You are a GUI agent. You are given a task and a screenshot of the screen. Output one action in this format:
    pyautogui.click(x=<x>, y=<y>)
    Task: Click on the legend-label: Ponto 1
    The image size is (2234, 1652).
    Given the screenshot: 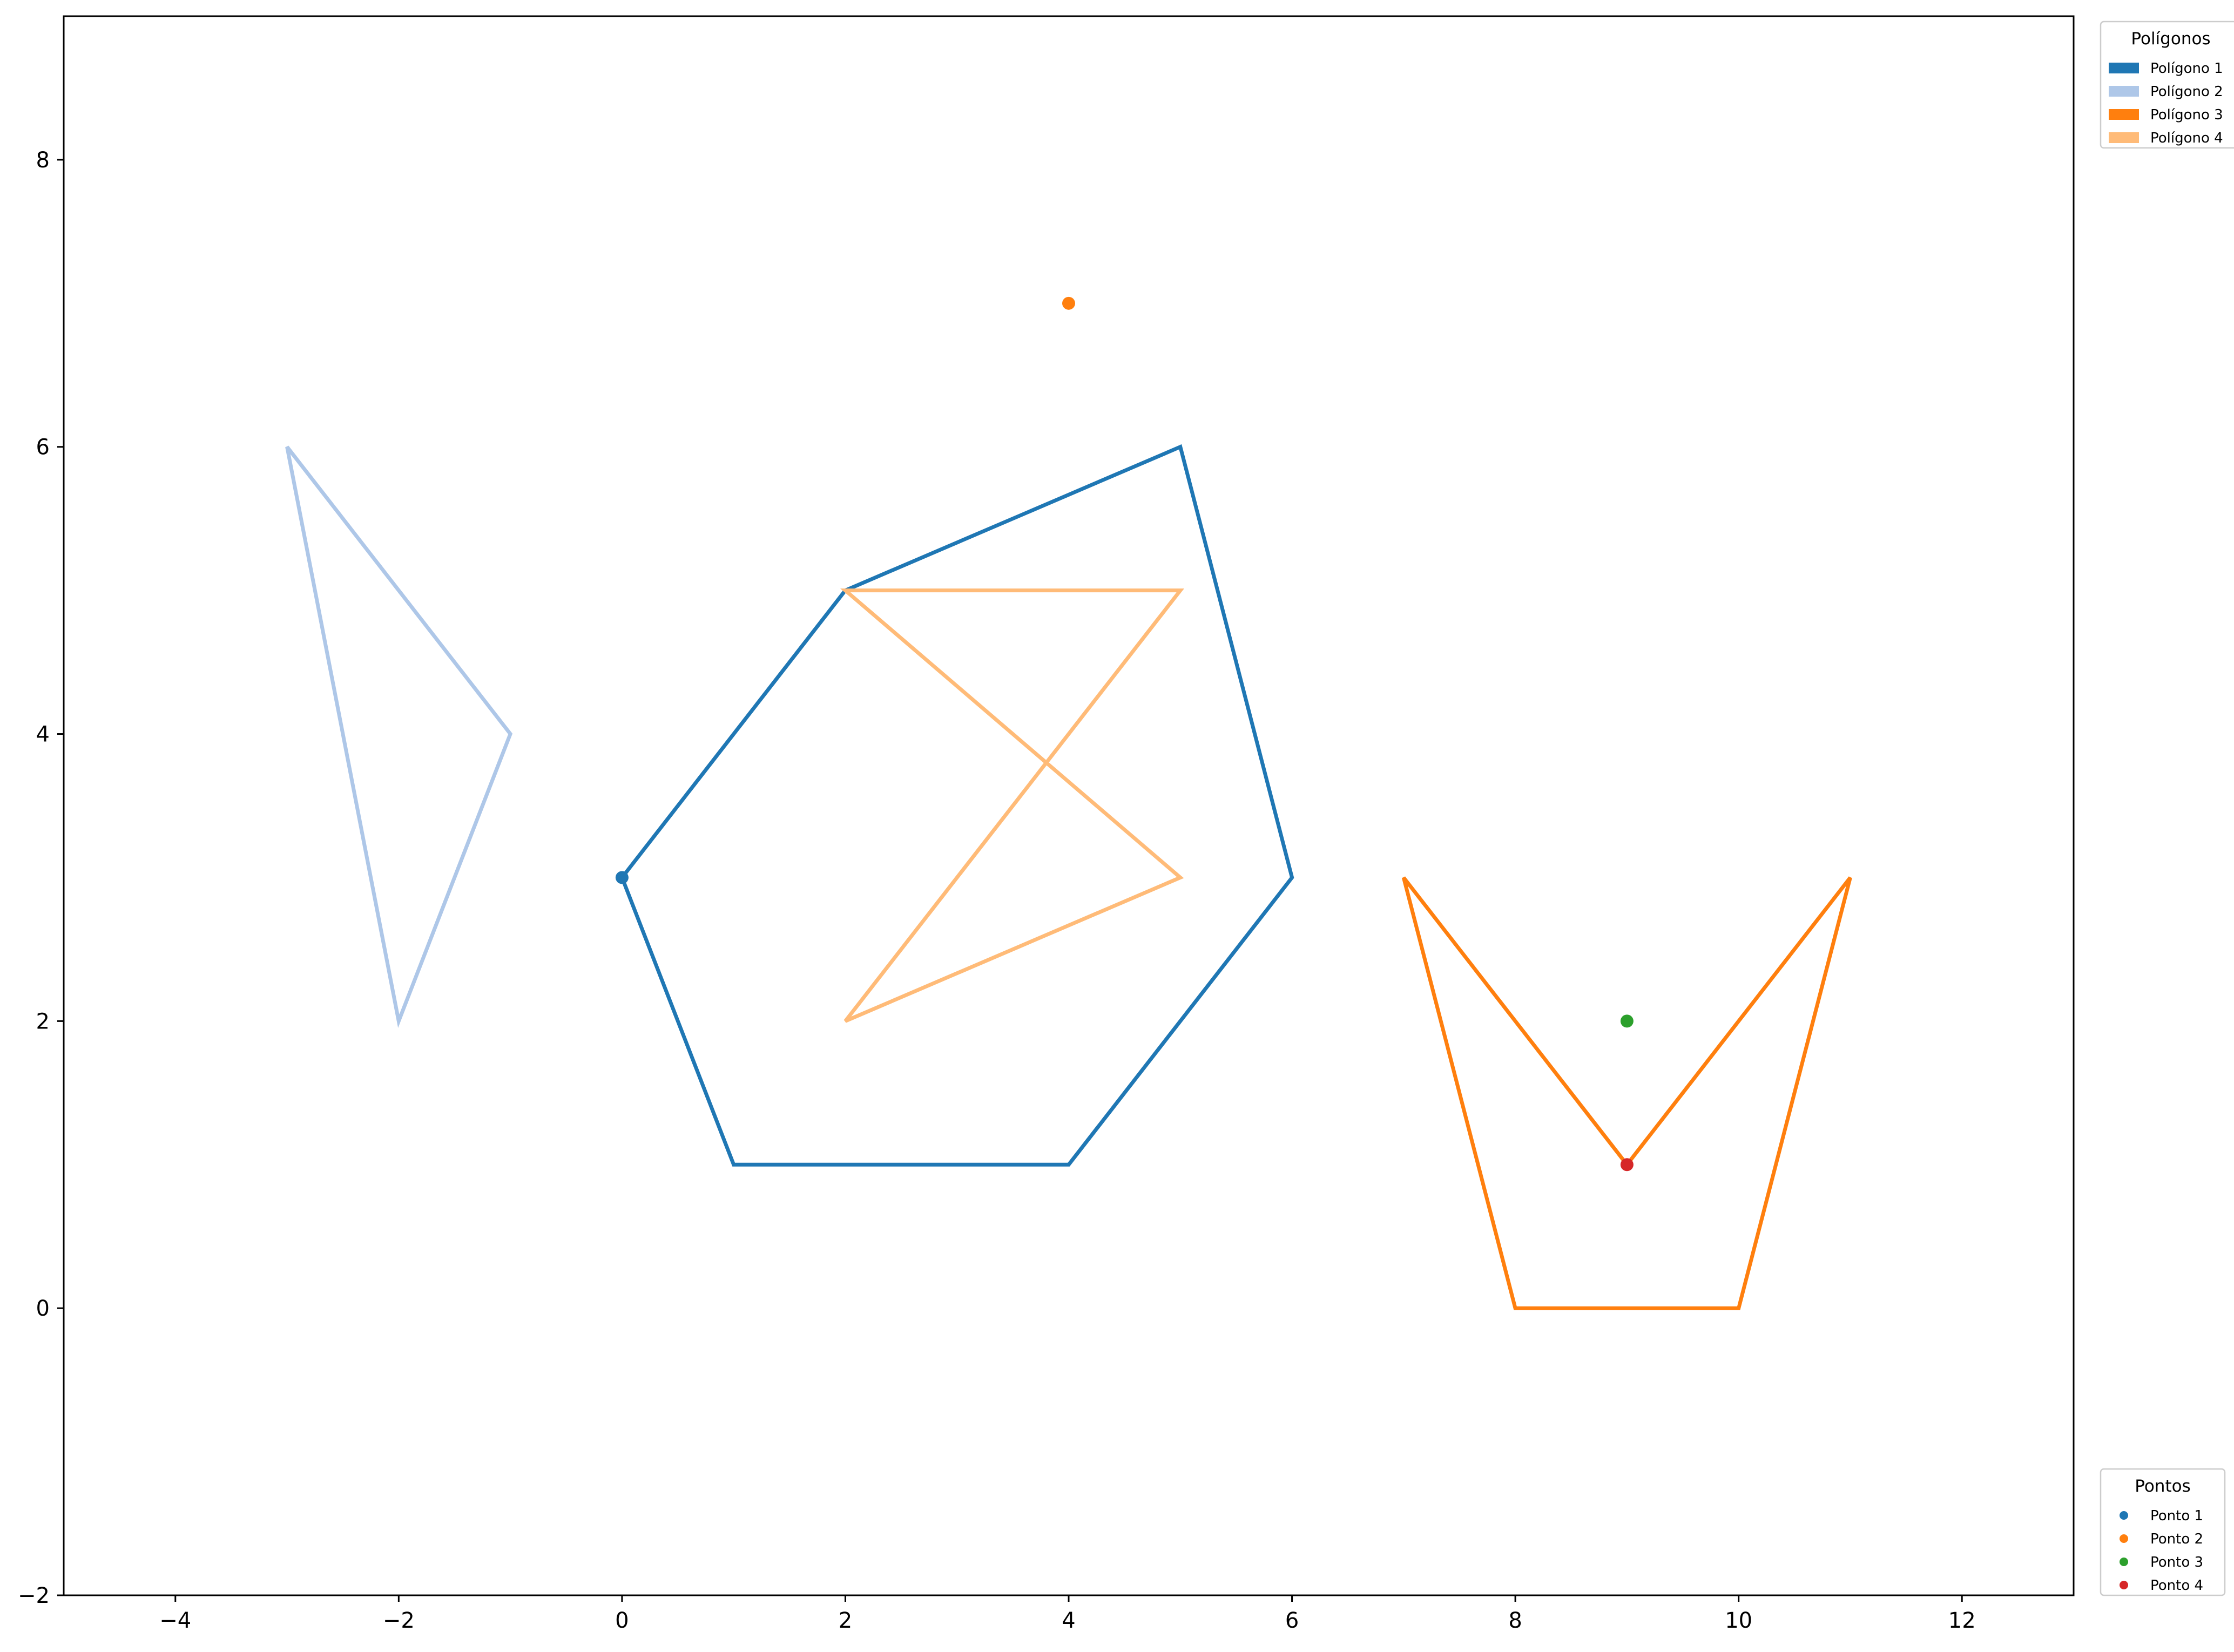 What is the action you would take?
    pyautogui.click(x=2176, y=1516)
    